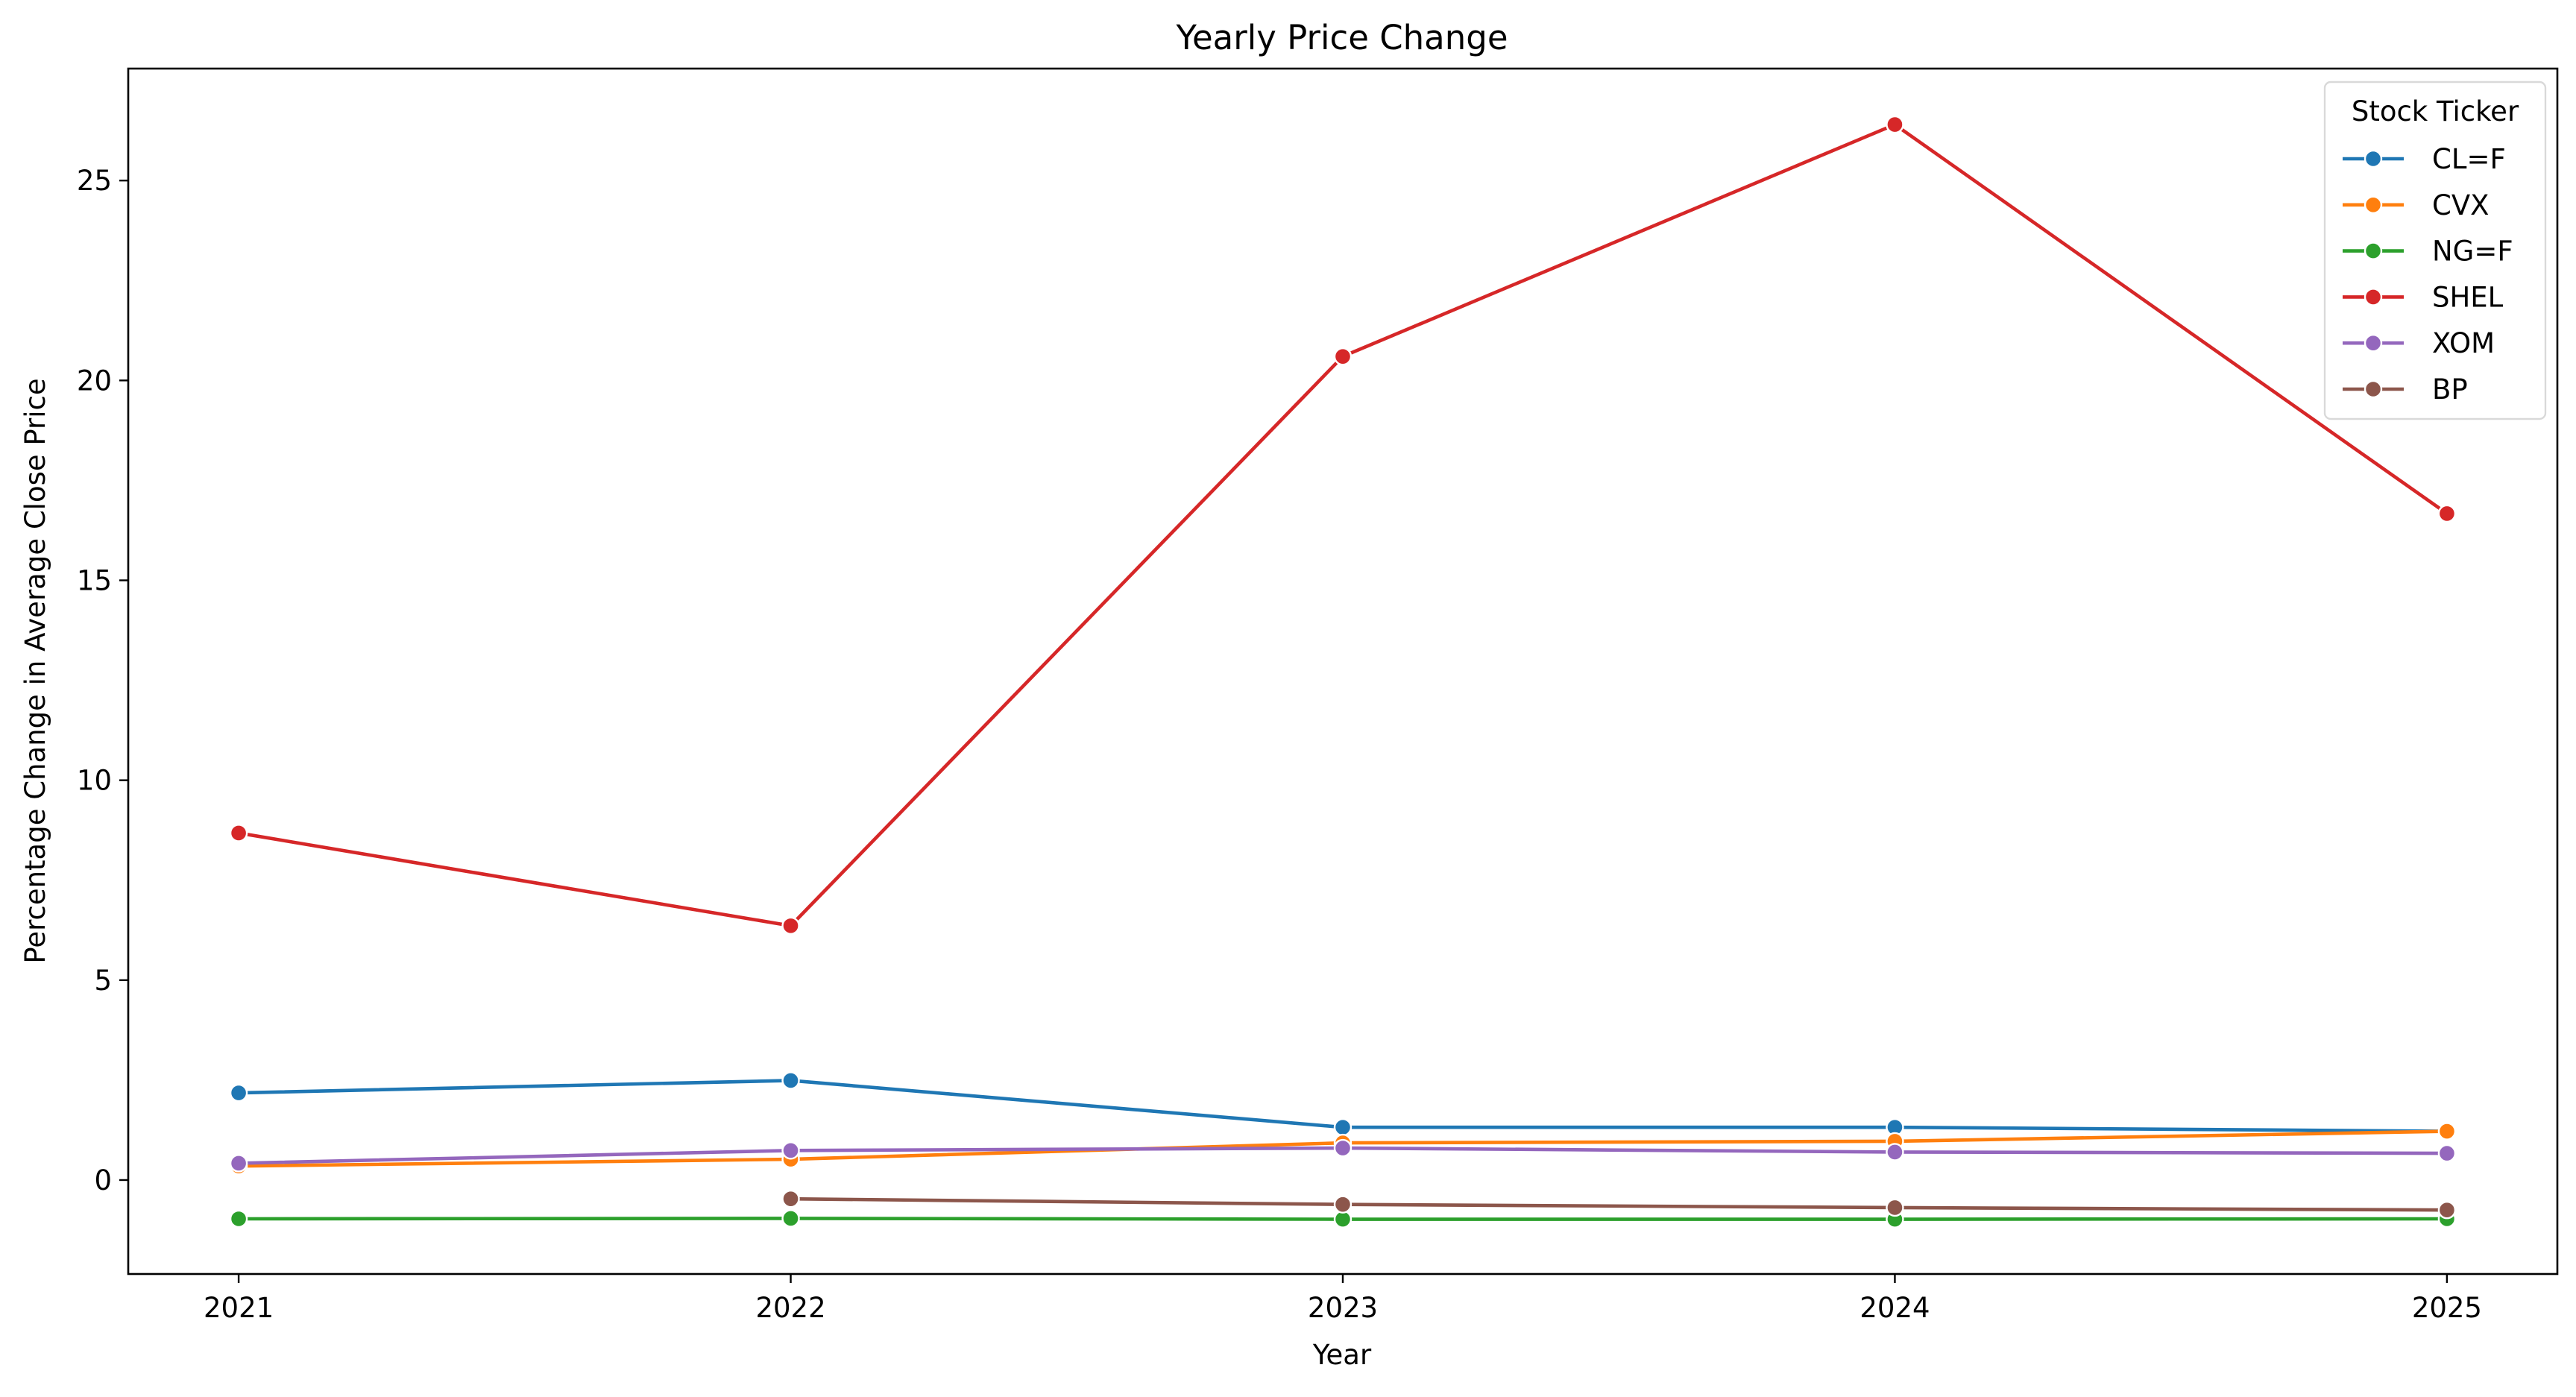  What do you see at coordinates (2469, 159) in the screenshot?
I see `legend-label-clf: CL=F` at bounding box center [2469, 159].